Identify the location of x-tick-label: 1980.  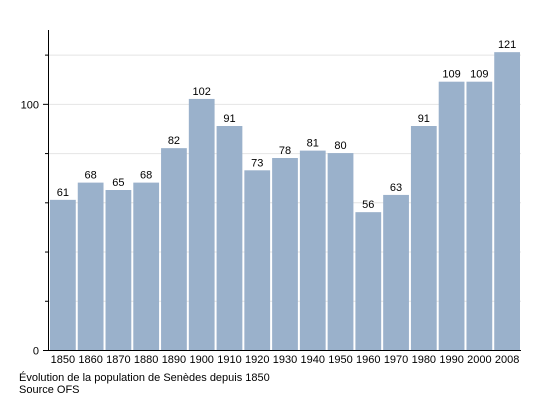
(424, 360).